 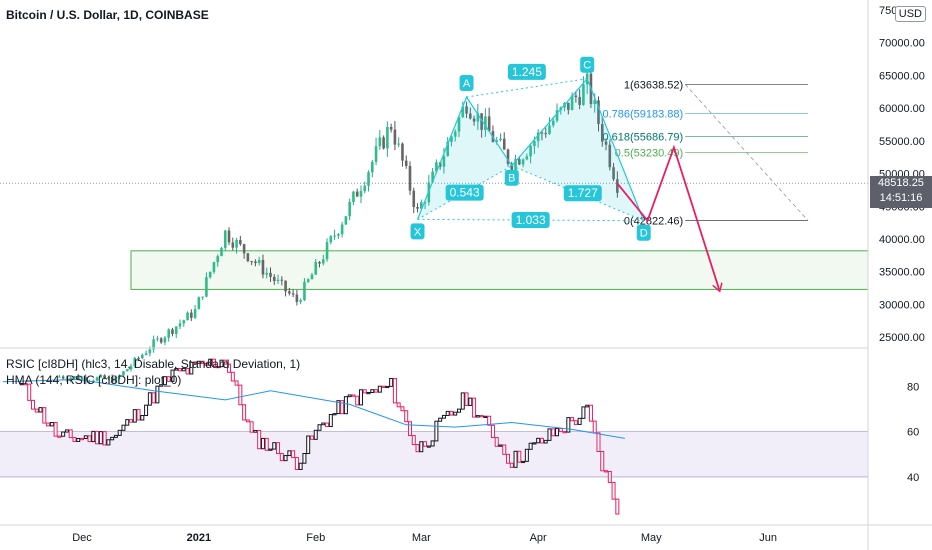 What do you see at coordinates (577, 149) in the screenshot?
I see `pattern-fill` at bounding box center [577, 149].